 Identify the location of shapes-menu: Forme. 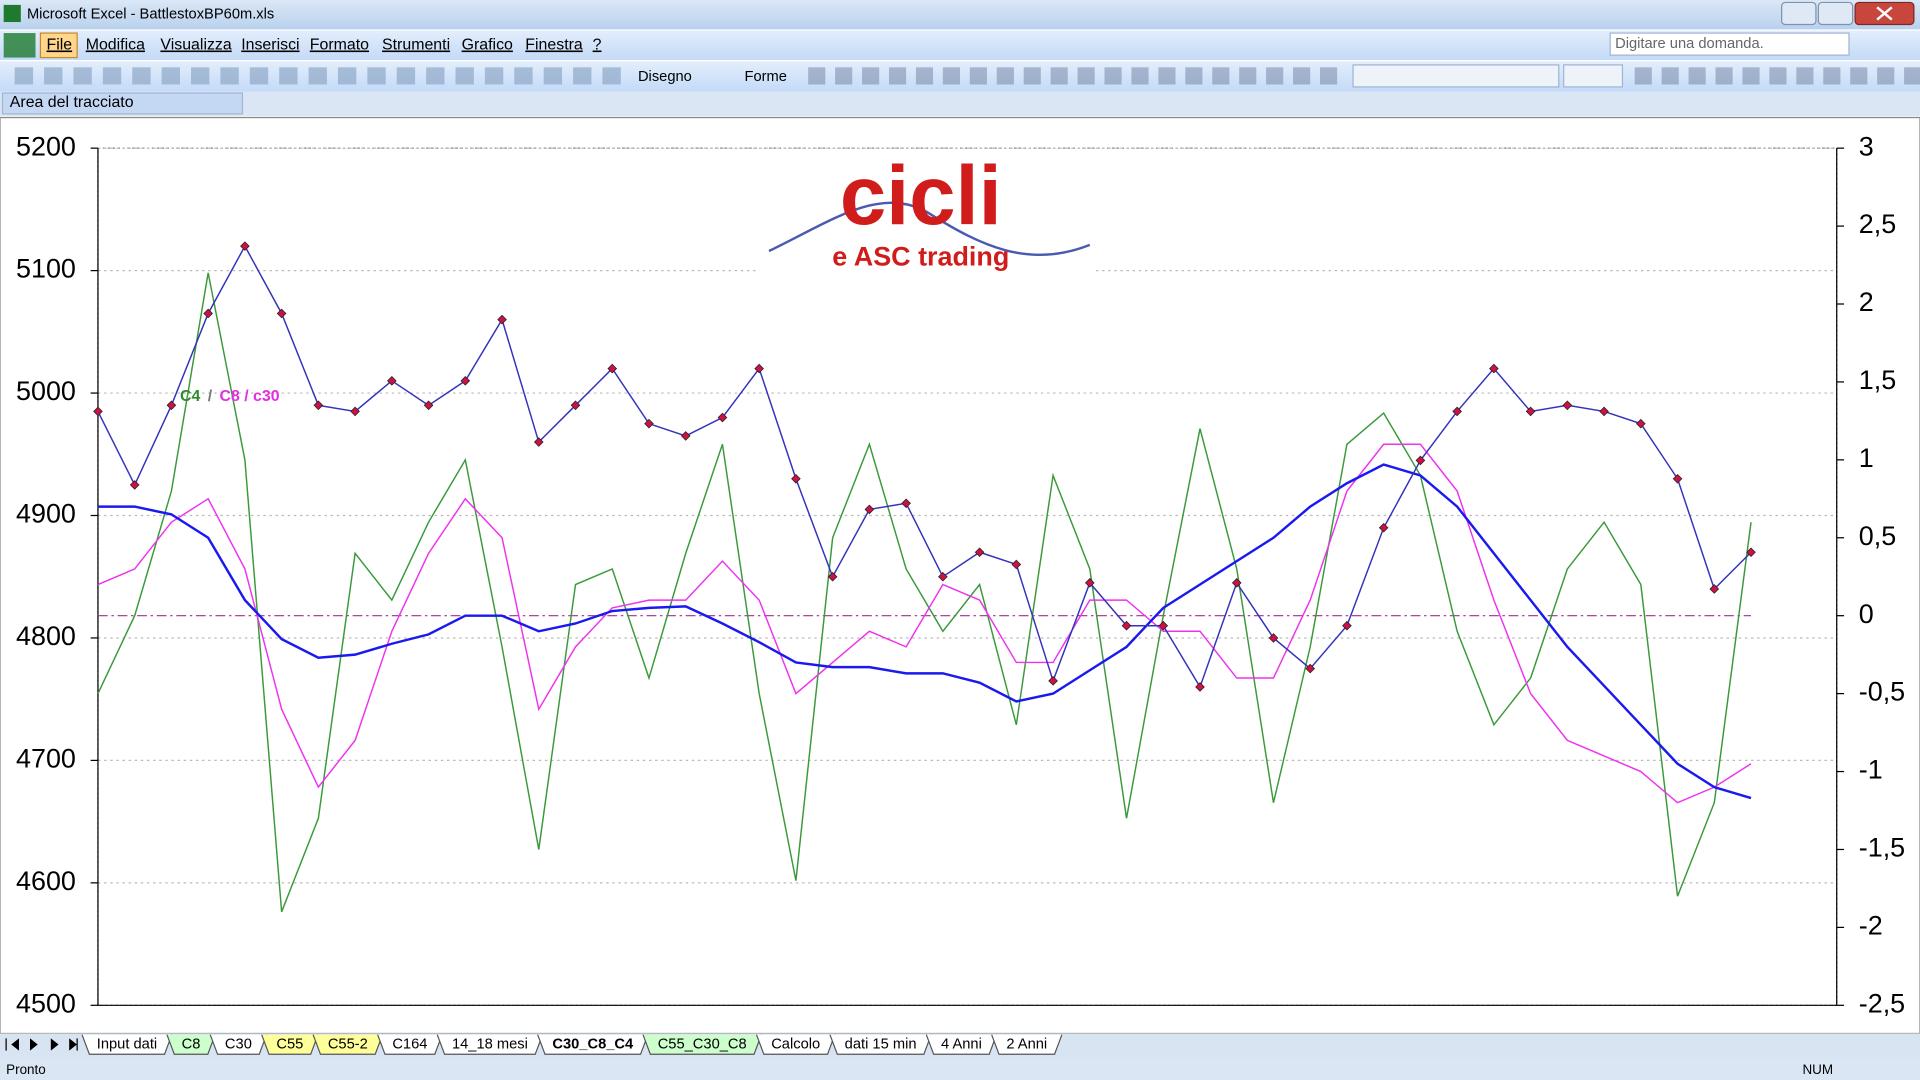
(765, 77).